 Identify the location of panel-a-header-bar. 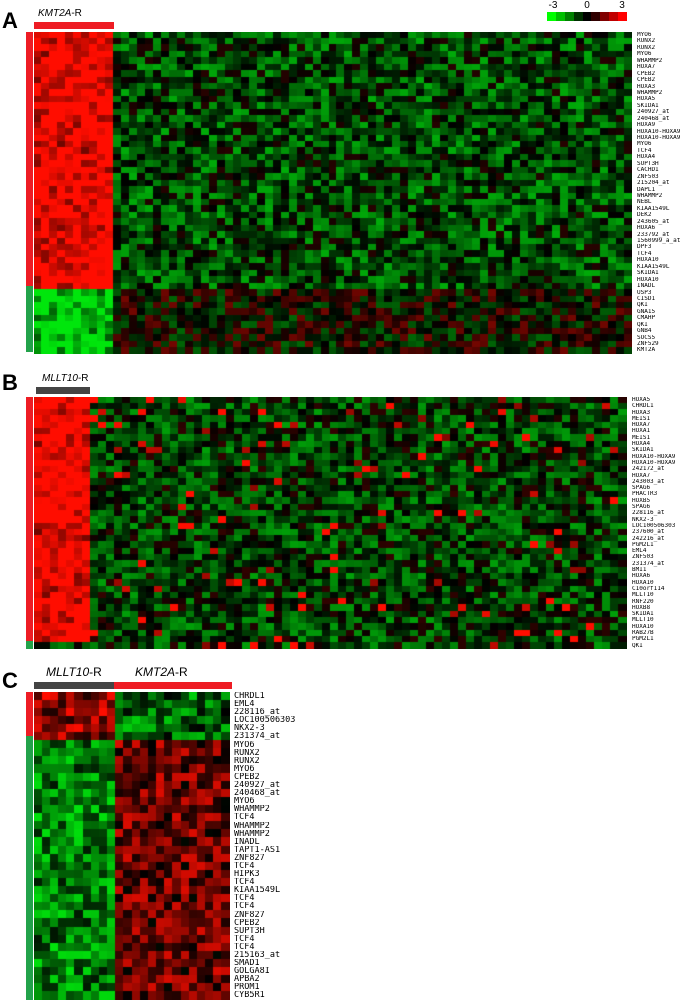
(74, 25).